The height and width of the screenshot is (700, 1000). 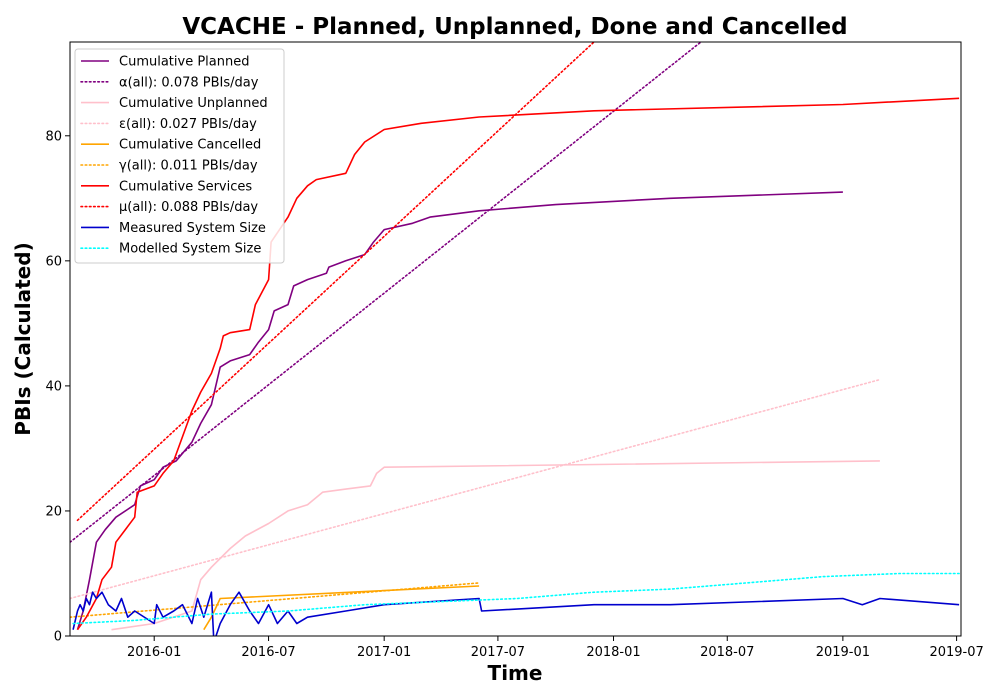 I want to click on y-axis: 0 20 40 60 80, so click(x=57, y=387).